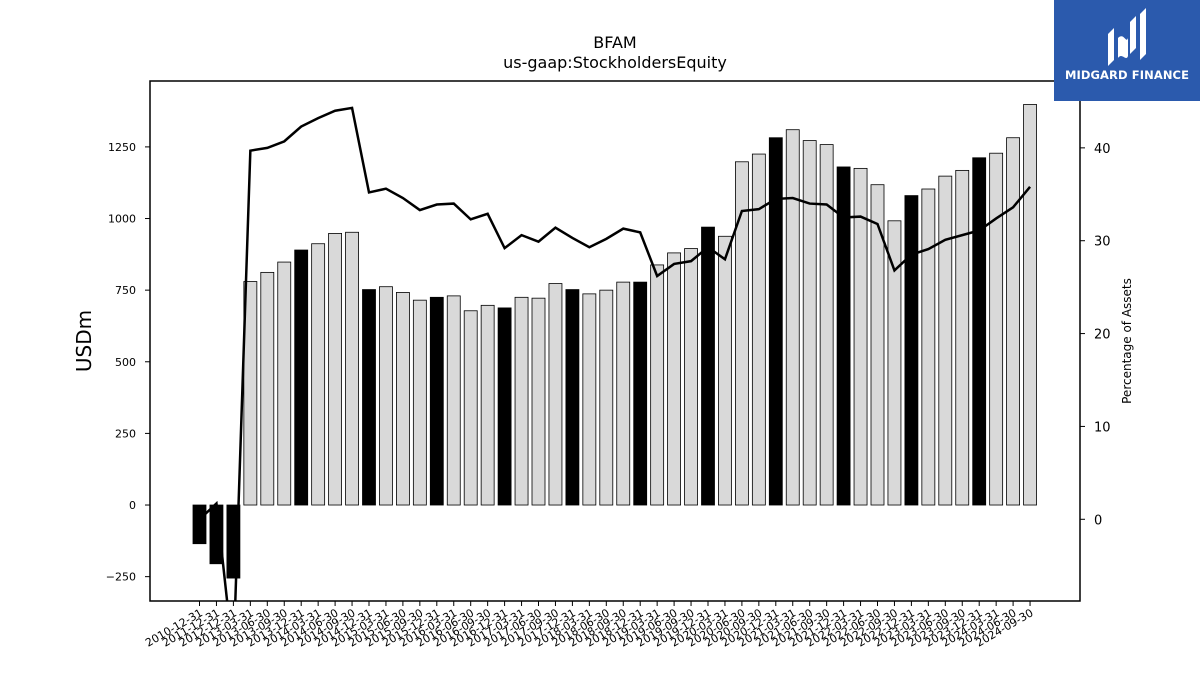 The image size is (1200, 675). What do you see at coordinates (121, 577) in the screenshot?
I see `y-tick-label: −250` at bounding box center [121, 577].